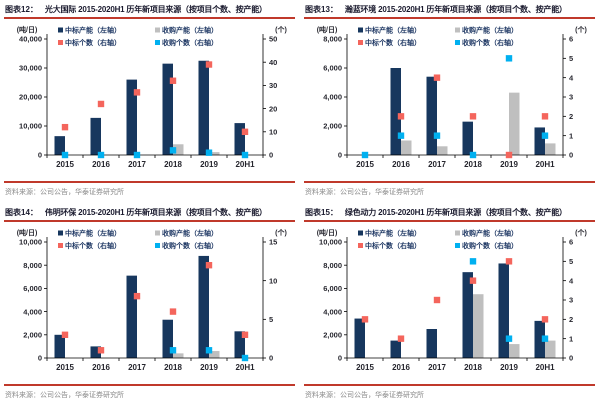  Describe the element at coordinates (239, 344) in the screenshot. I see `bar-won-capacity-20H1` at that location.